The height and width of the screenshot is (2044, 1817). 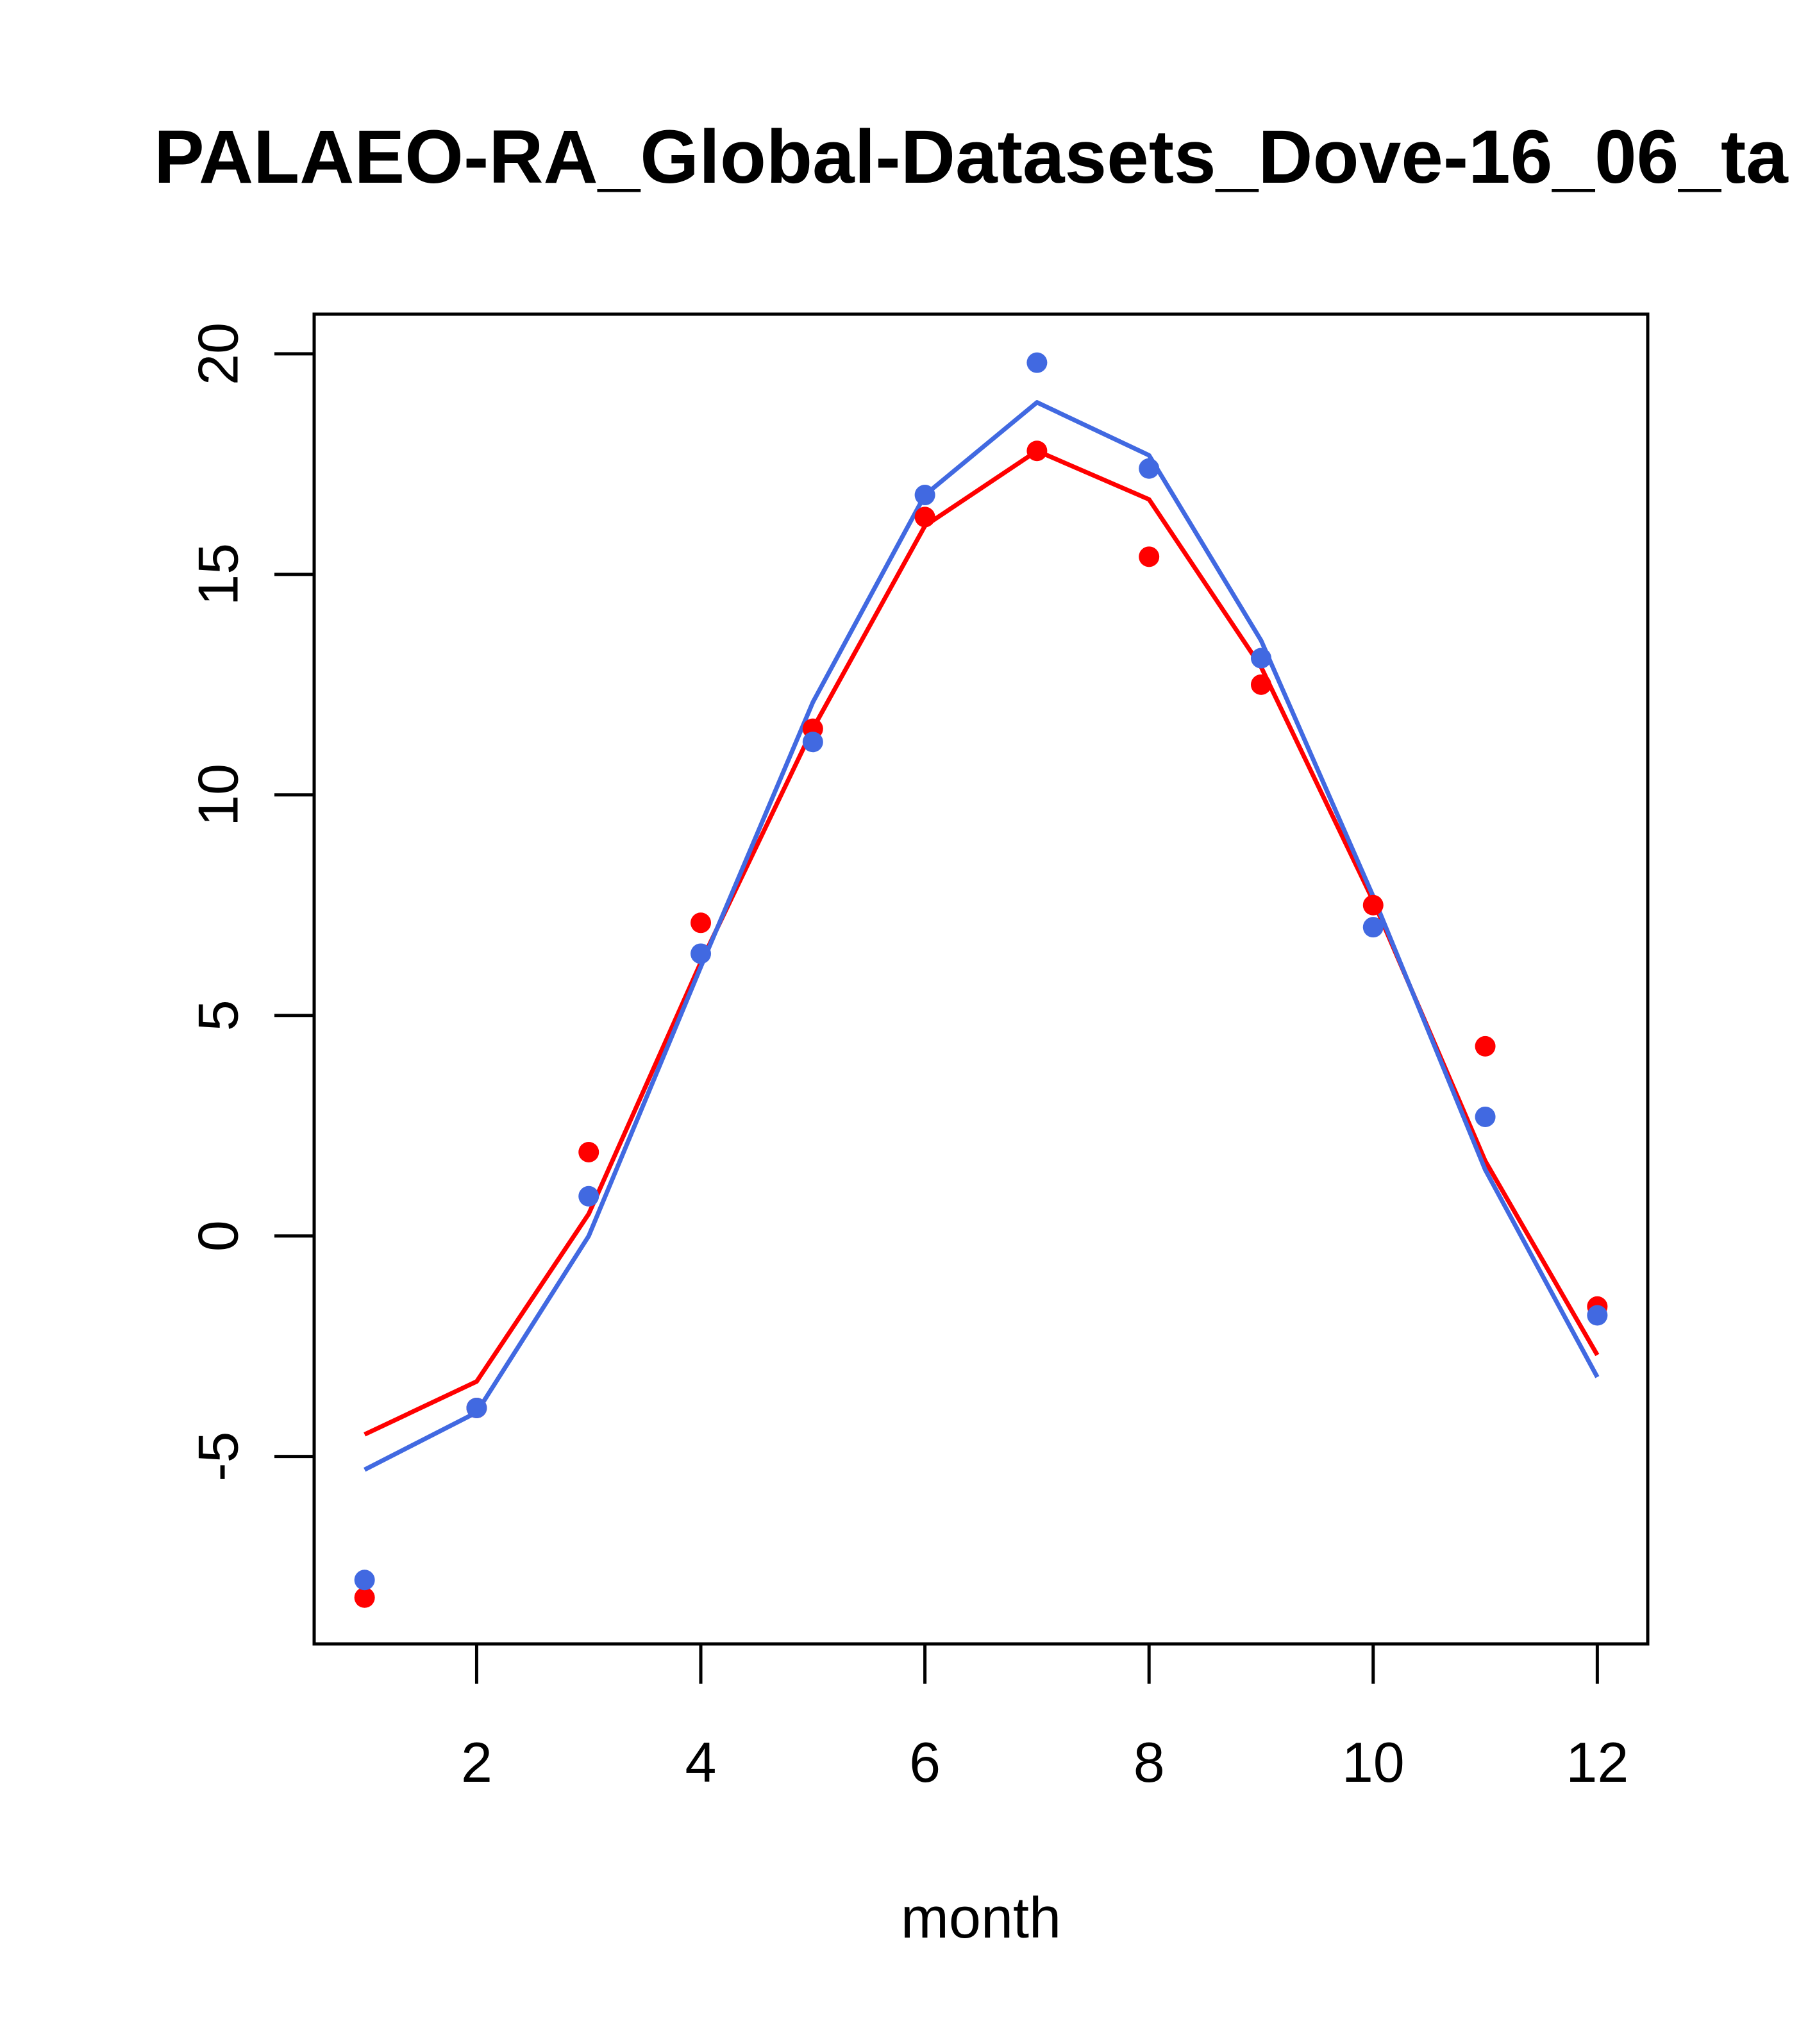 What do you see at coordinates (1374, 1762) in the screenshot?
I see `x-tick-label-10: 10` at bounding box center [1374, 1762].